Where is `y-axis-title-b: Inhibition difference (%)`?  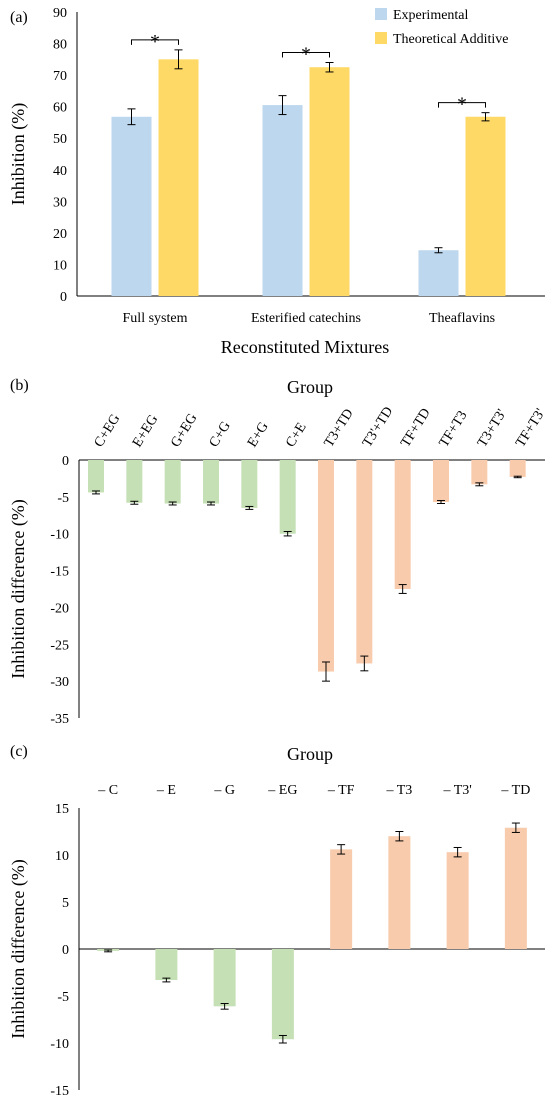
y-axis-title-b: Inhibition difference (%) is located at coordinates (18, 589).